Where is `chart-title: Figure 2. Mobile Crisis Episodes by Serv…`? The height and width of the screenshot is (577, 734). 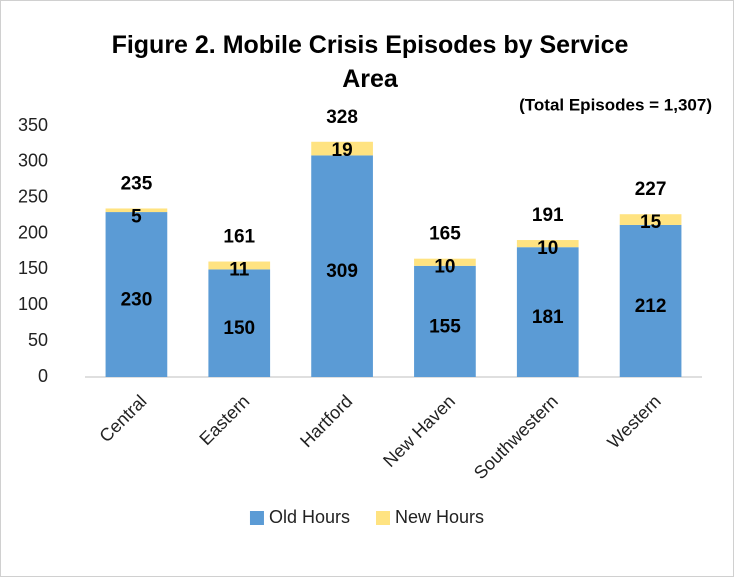
chart-title: Figure 2. Mobile Crisis Episodes by Serv… is located at coordinates (370, 62).